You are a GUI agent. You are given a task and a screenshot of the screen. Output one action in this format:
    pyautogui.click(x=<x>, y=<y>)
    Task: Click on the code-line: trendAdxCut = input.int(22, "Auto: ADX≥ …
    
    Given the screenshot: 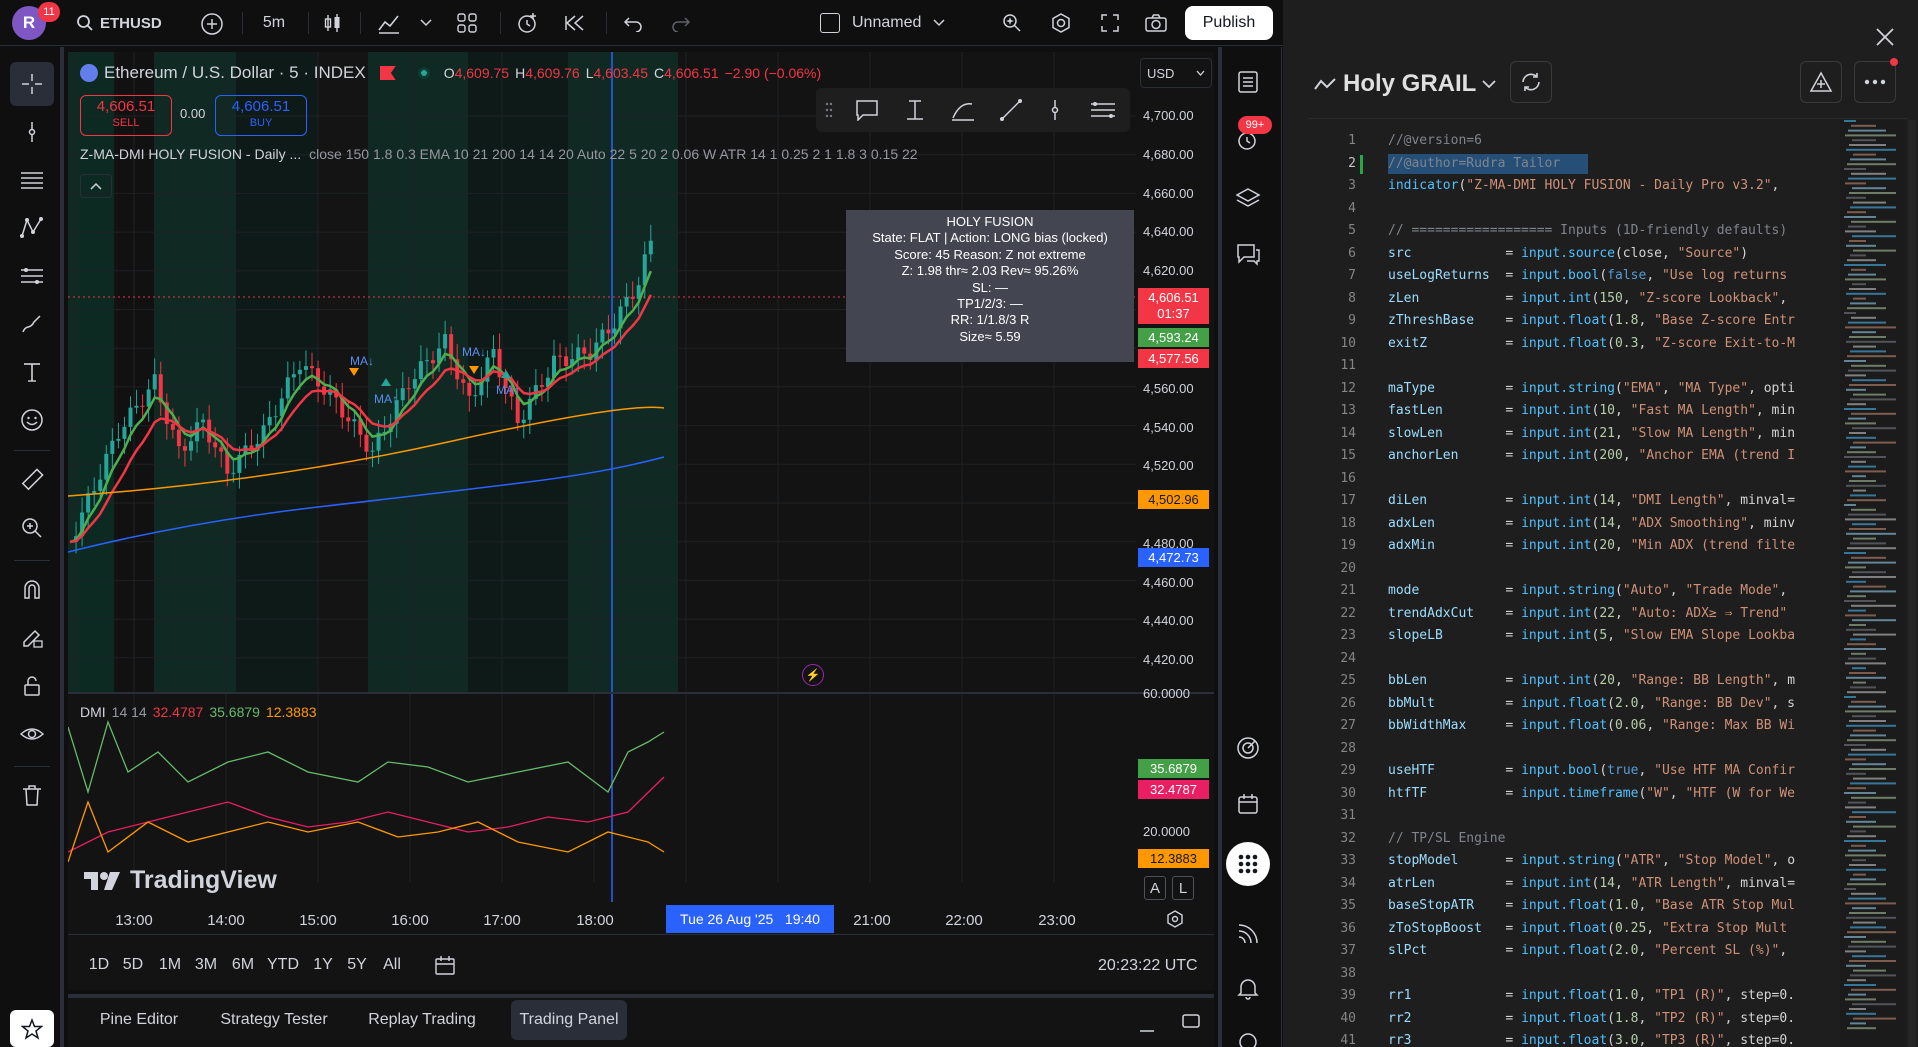 What is the action you would take?
    pyautogui.click(x=1588, y=613)
    